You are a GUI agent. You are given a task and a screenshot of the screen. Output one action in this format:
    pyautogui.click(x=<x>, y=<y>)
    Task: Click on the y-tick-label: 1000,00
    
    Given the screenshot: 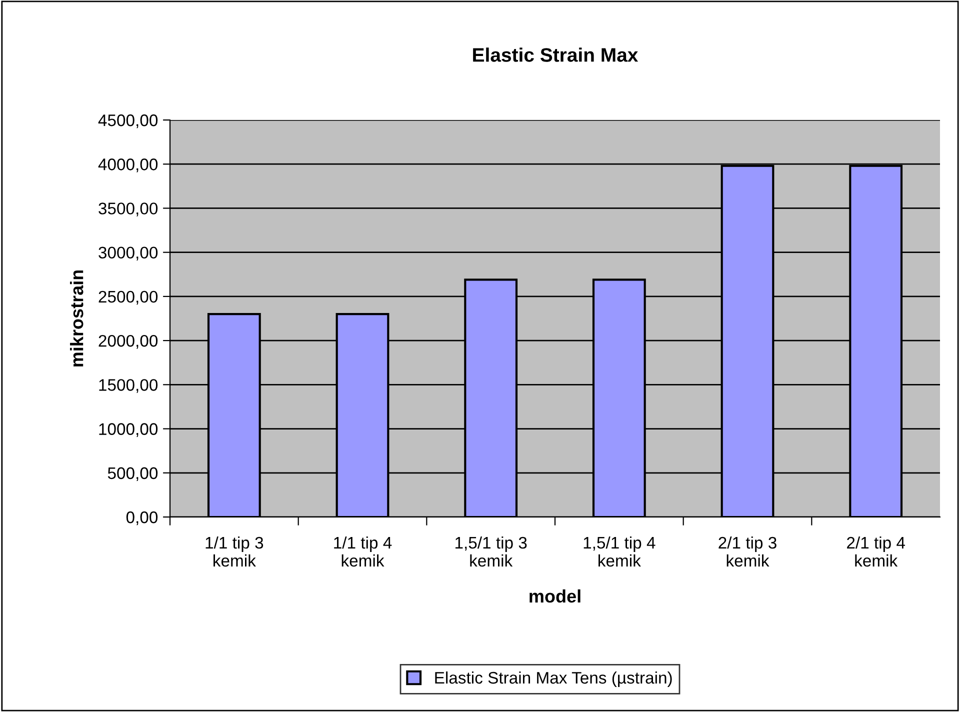 What is the action you would take?
    pyautogui.click(x=128, y=430)
    